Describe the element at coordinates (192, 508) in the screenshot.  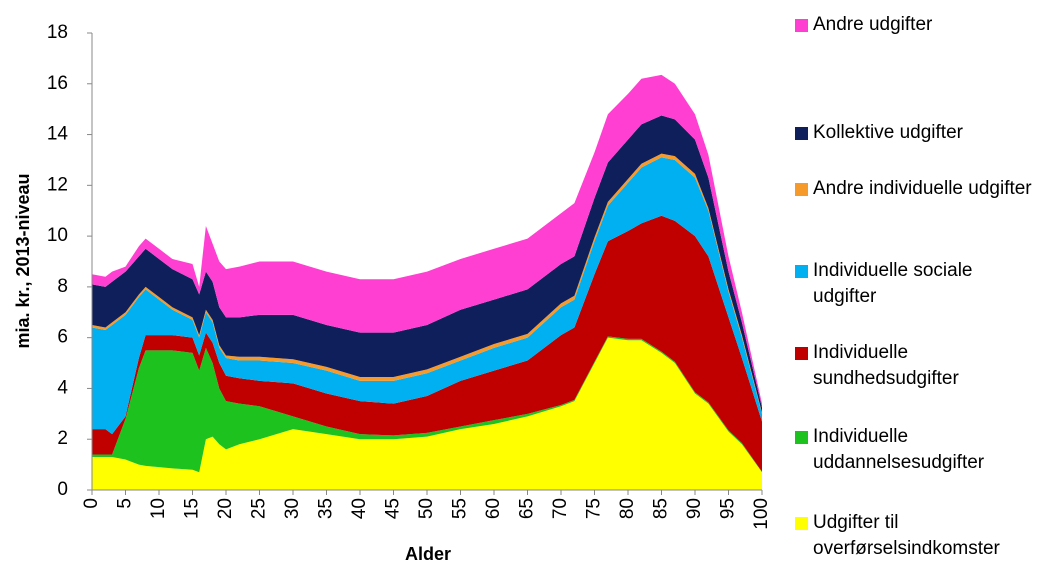
I see `x-tick-label: 15` at that location.